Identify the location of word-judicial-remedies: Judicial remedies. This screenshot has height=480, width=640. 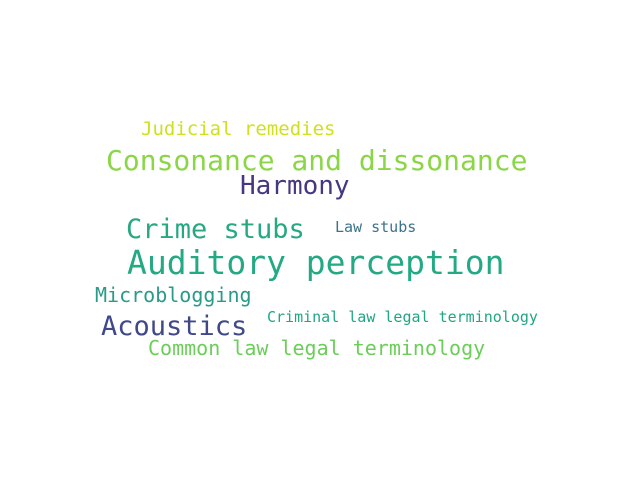
(238, 129).